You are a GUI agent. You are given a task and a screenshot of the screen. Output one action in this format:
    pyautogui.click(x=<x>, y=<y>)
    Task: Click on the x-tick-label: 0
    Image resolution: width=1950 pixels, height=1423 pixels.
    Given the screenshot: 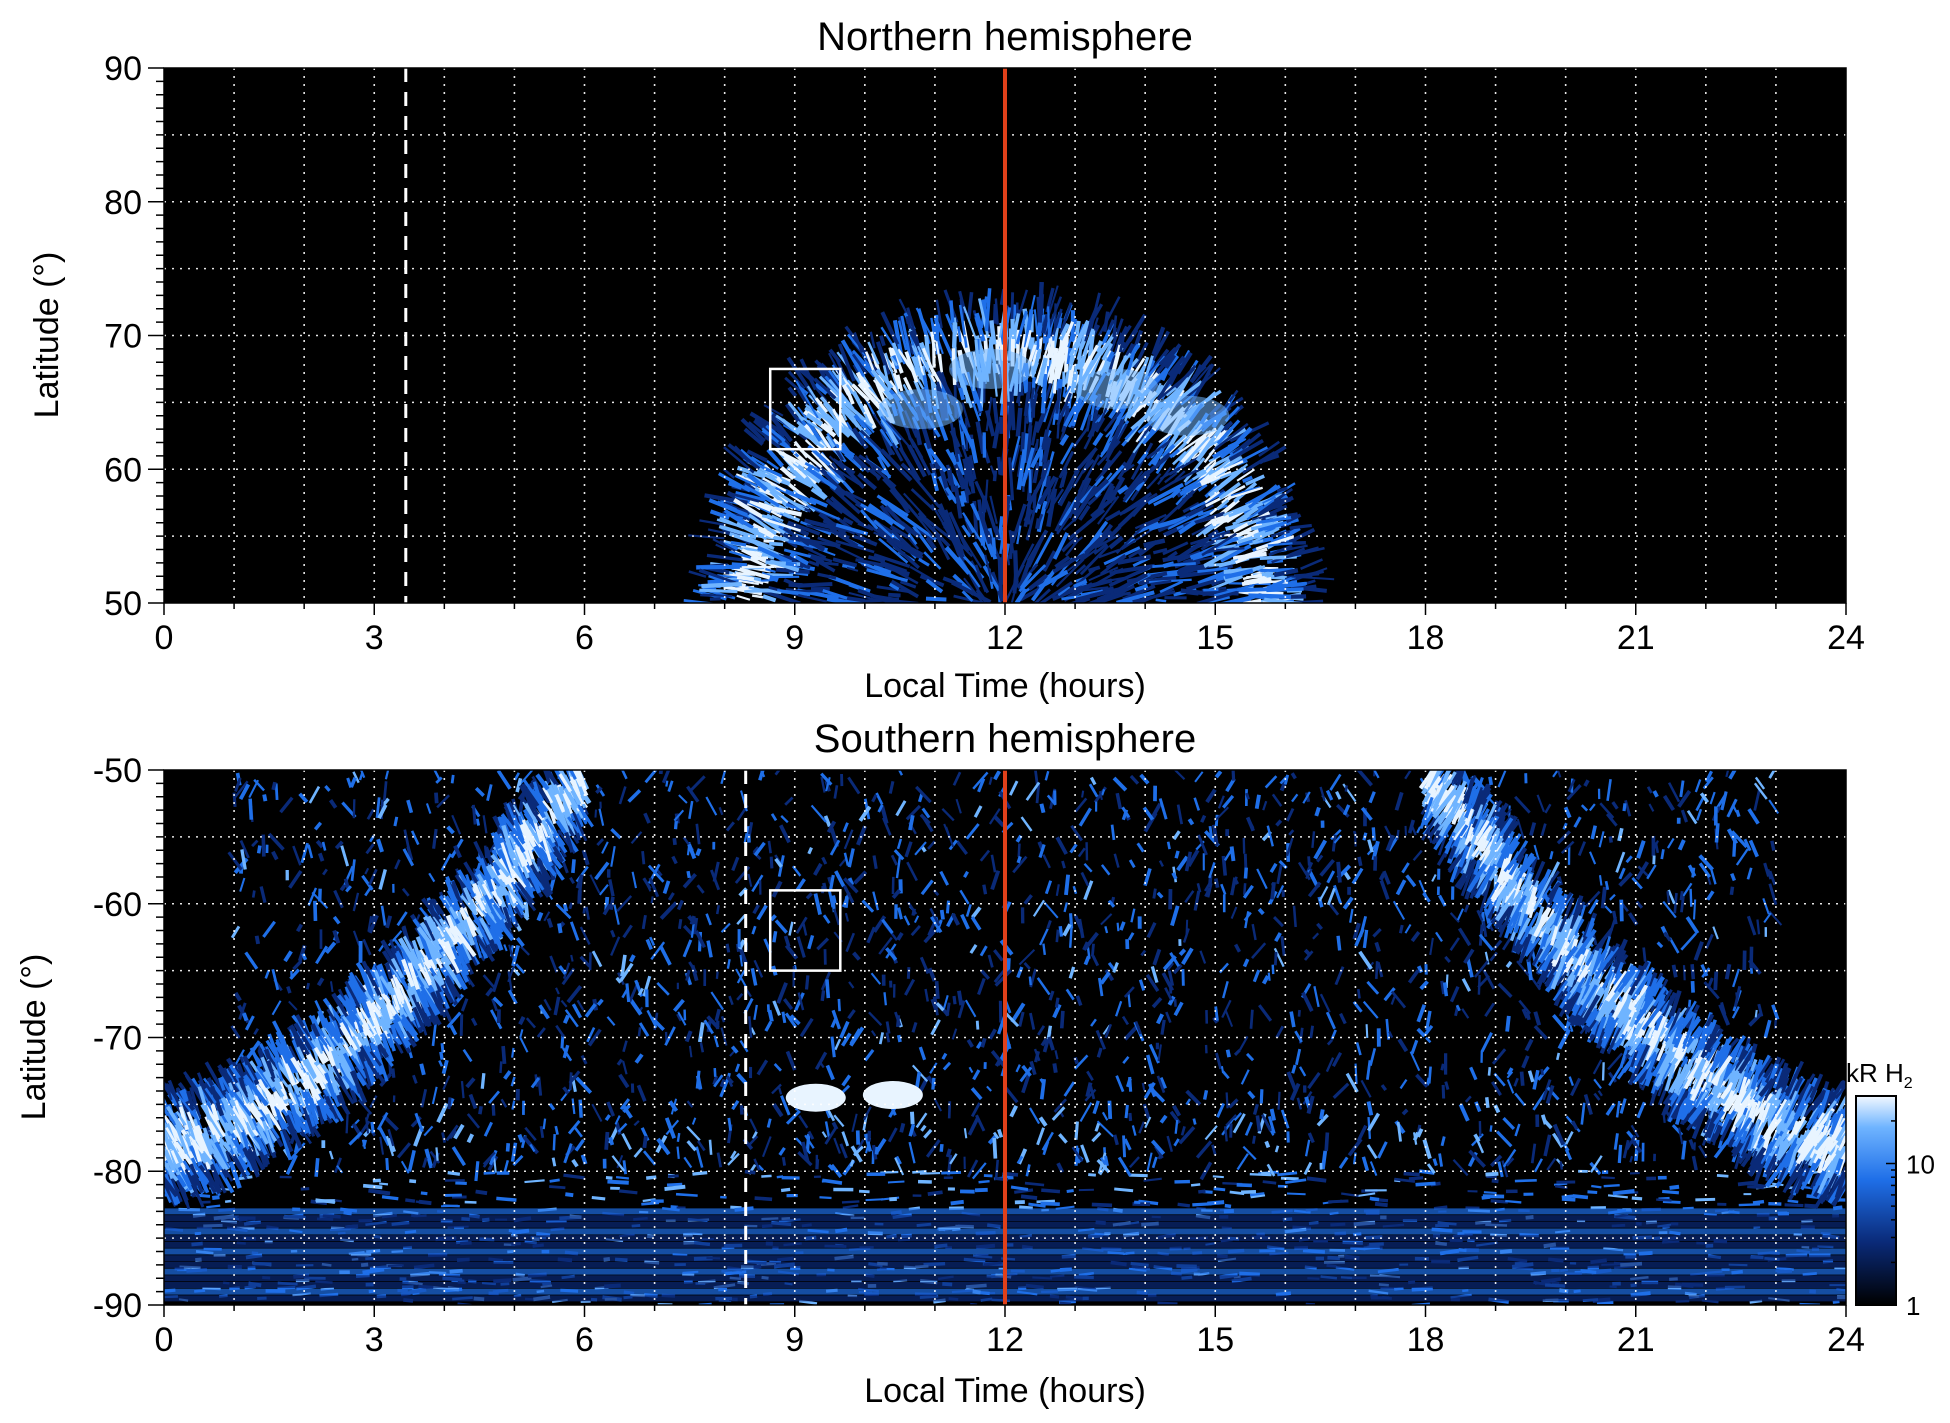 What is the action you would take?
    pyautogui.click(x=164, y=638)
    